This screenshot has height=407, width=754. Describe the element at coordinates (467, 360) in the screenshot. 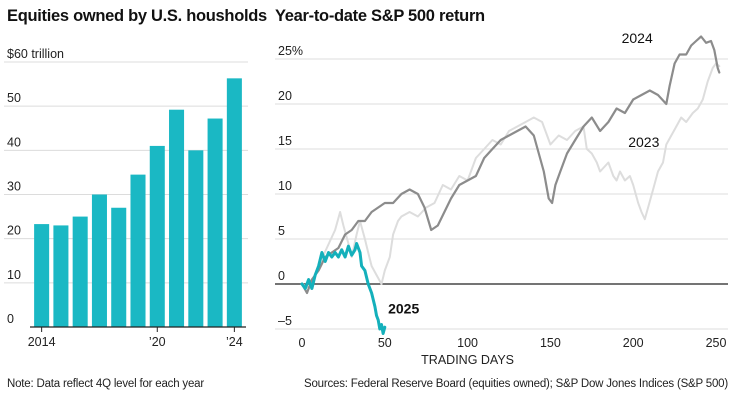

I see `x-axis-title: TRADING DAYS` at that location.